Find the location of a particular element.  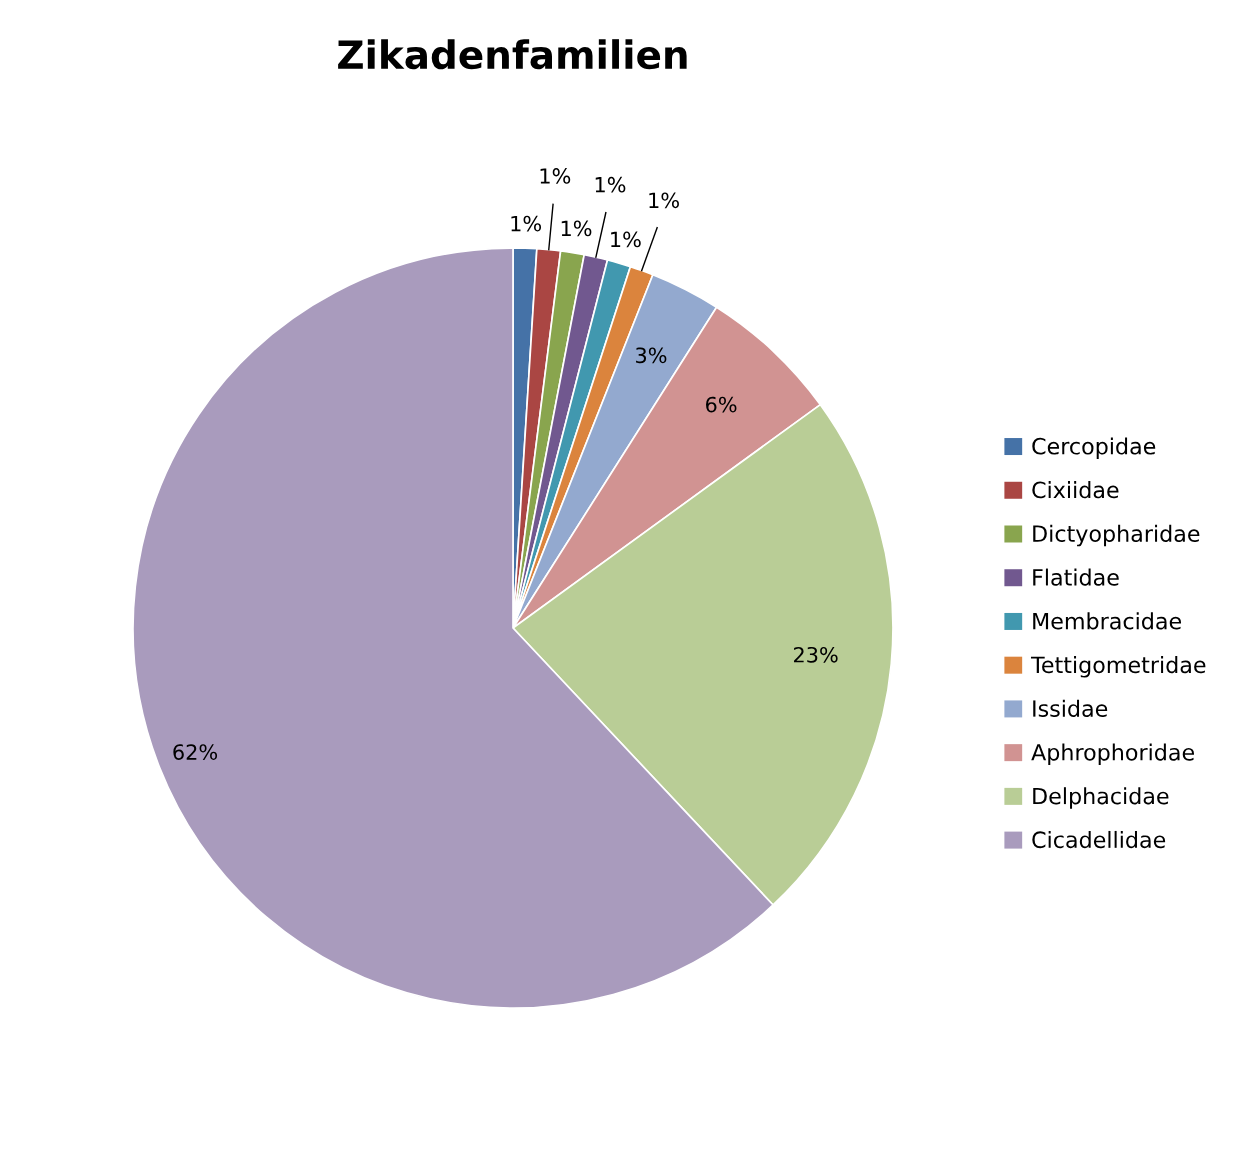

legend-label: Flatidae is located at coordinates (1076, 577).